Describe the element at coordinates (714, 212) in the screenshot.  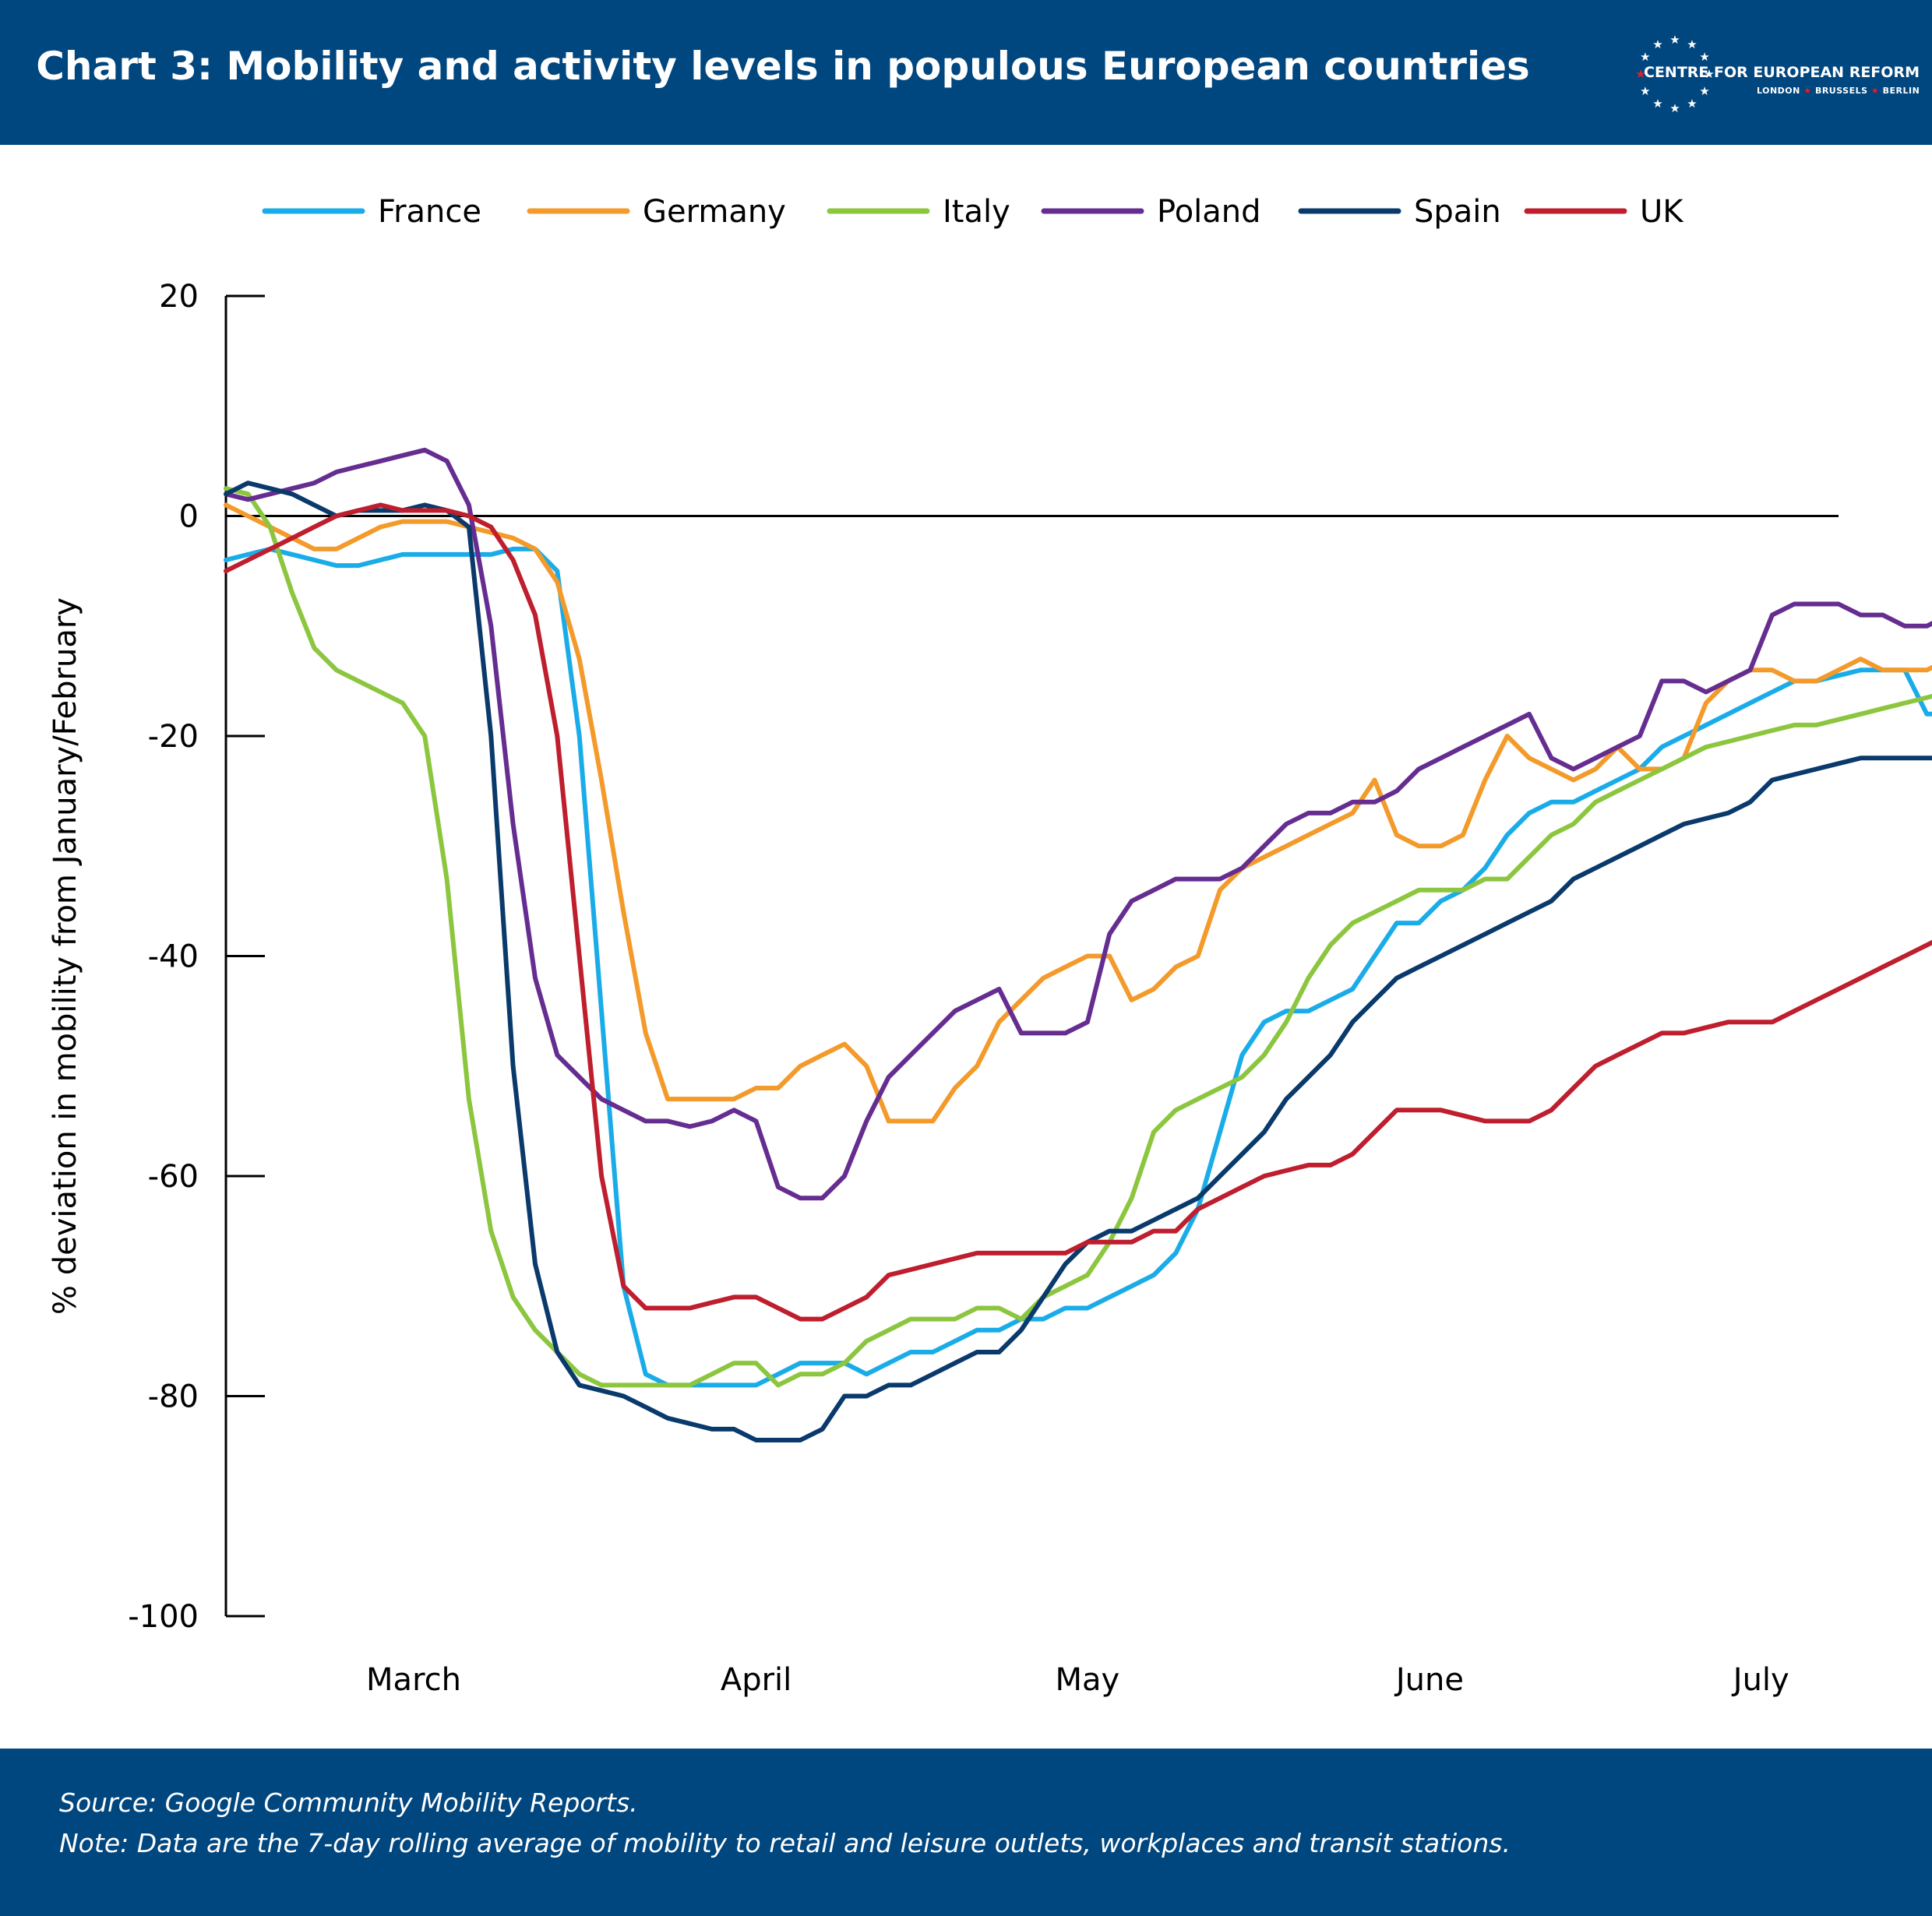
I see `legend-label: Germany` at that location.